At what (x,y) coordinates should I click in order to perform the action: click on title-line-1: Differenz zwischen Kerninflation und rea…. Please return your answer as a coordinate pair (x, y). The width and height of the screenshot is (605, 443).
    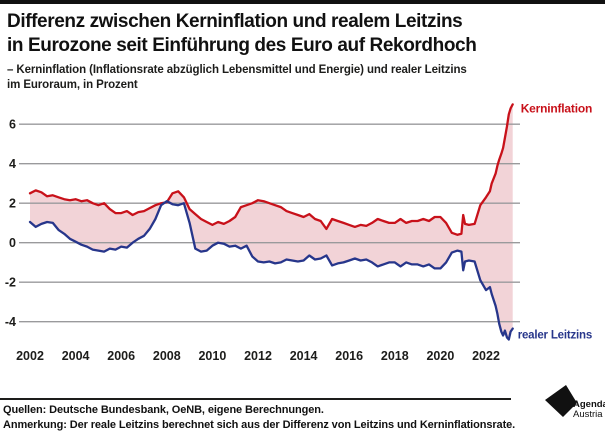
    Looking at the image, I should click on (235, 21).